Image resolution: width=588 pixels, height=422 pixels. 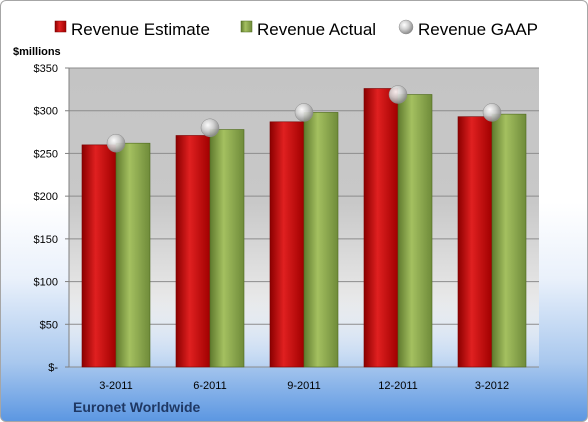 What do you see at coordinates (46, 154) in the screenshot?
I see `y-tick-label: $250` at bounding box center [46, 154].